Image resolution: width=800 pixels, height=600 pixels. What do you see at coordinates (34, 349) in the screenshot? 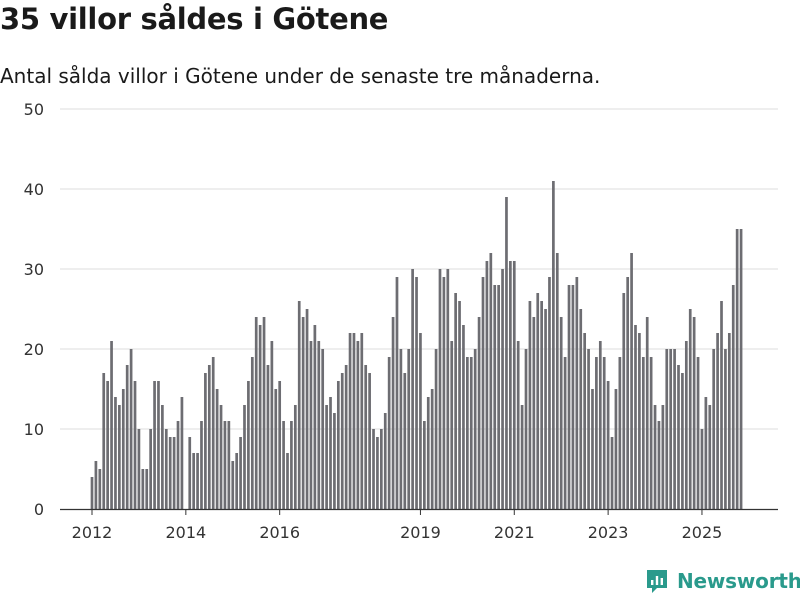
I see `y-tick-label: 20` at bounding box center [34, 349].